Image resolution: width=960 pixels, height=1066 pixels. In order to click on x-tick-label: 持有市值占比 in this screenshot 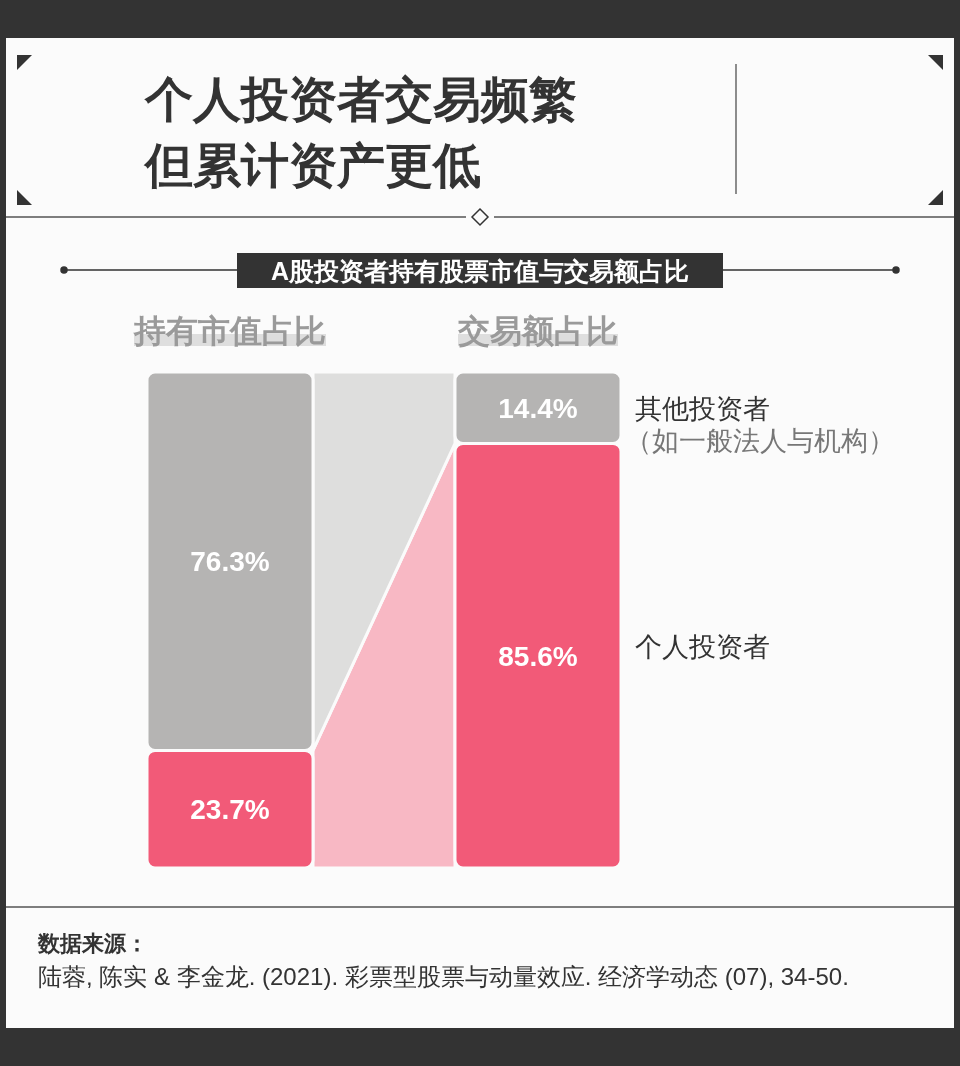, I will do `click(229, 331)`.